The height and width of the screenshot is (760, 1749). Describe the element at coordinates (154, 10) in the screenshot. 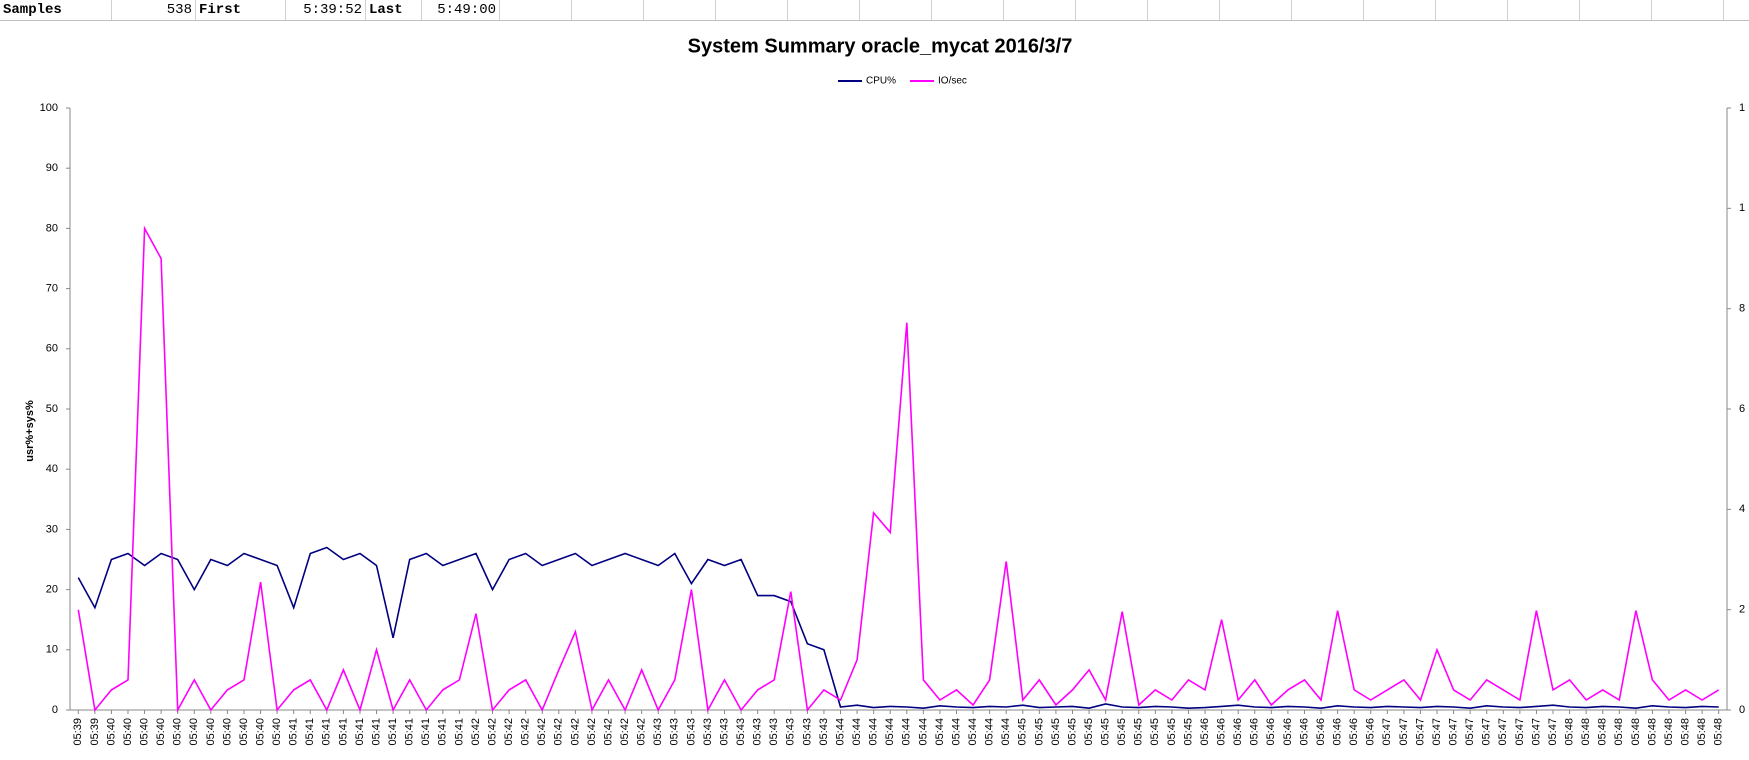

I see `cell: 538` at that location.